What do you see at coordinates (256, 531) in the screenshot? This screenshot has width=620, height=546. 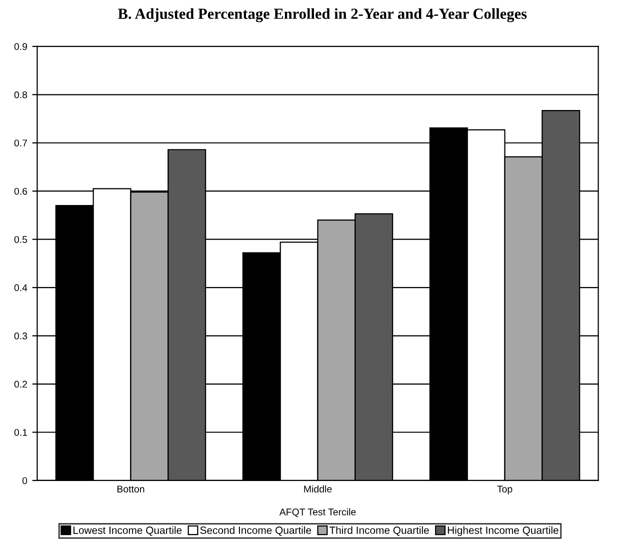 I see `legend-label: Second Income Quartile` at bounding box center [256, 531].